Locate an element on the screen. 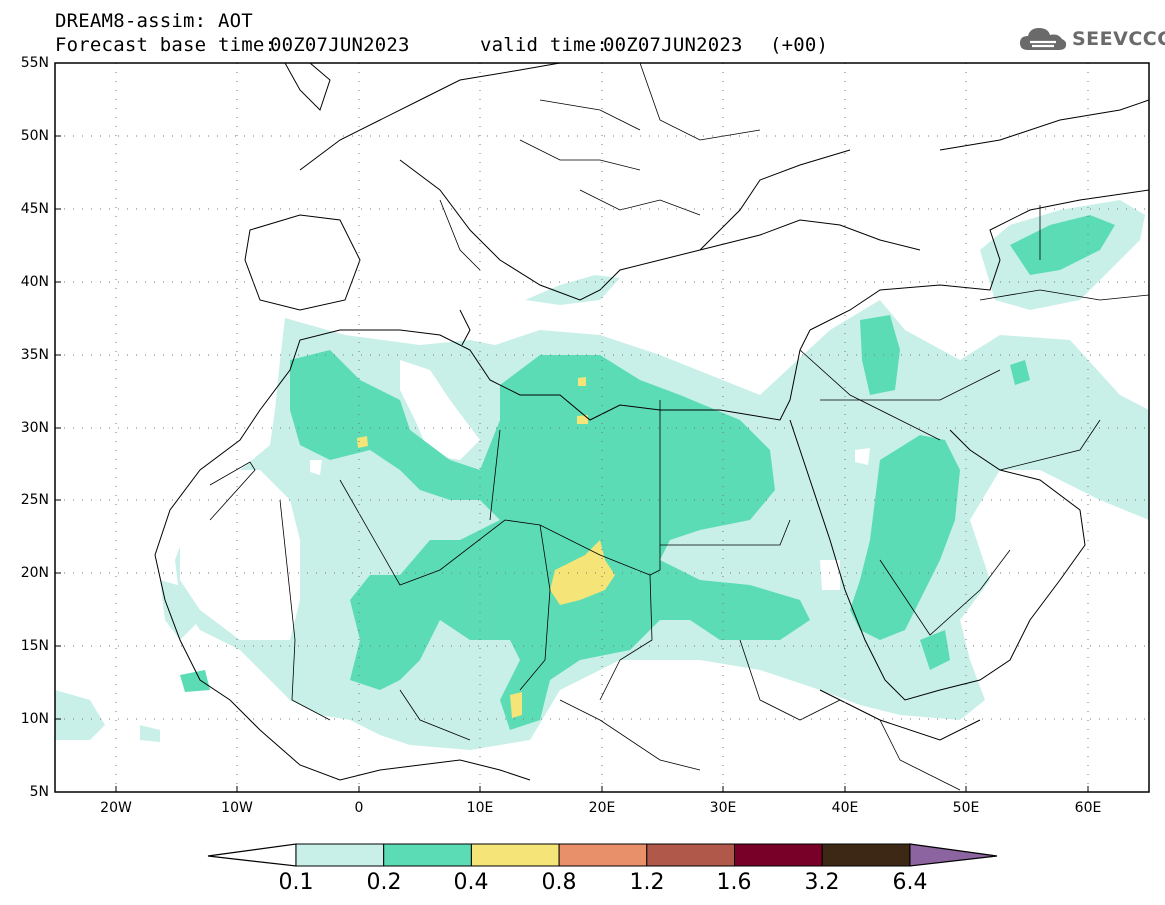  lat-label-50n: 50N is located at coordinates (34, 136).